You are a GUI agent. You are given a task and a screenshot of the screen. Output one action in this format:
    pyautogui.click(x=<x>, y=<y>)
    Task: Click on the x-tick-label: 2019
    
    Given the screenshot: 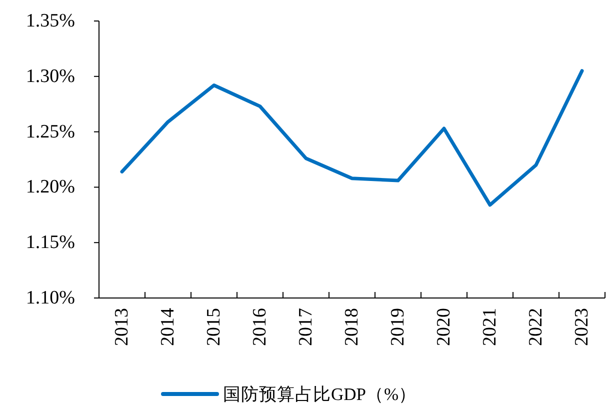 What is the action you would take?
    pyautogui.click(x=398, y=327)
    